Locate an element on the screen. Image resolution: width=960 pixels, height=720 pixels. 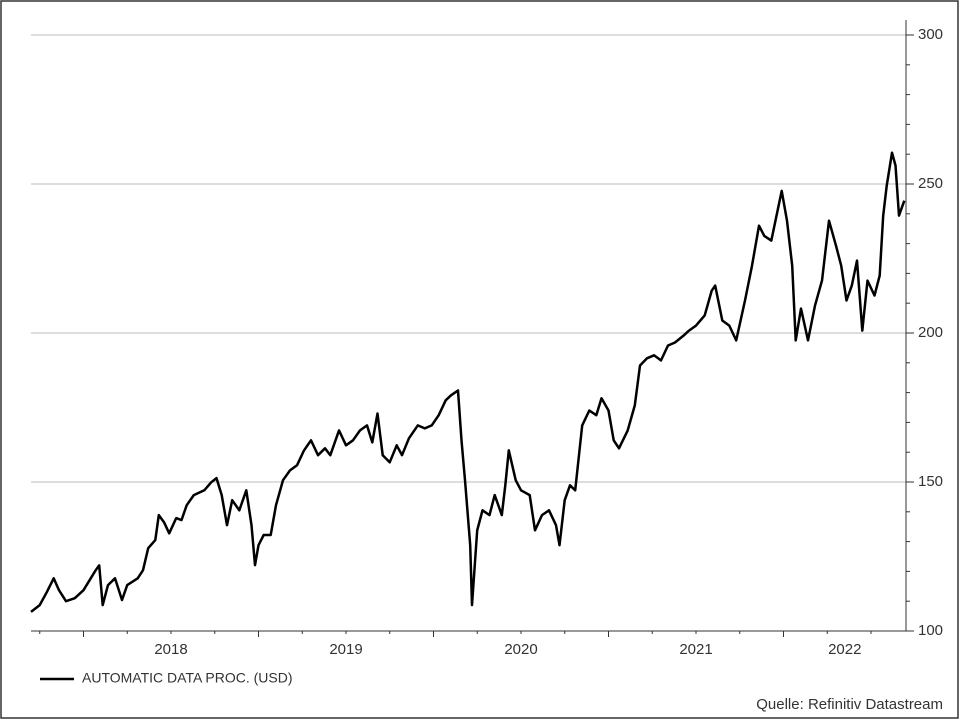
y-tick-label: 150 is located at coordinates (930, 481).